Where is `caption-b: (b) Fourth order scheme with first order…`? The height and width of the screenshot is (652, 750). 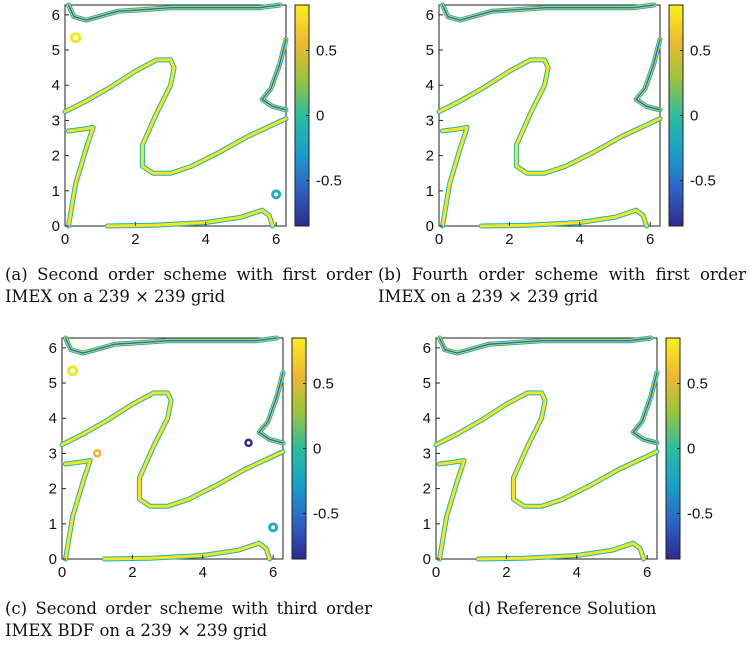
caption-b: (b) Fourth order scheme with first order… is located at coordinates (562, 285).